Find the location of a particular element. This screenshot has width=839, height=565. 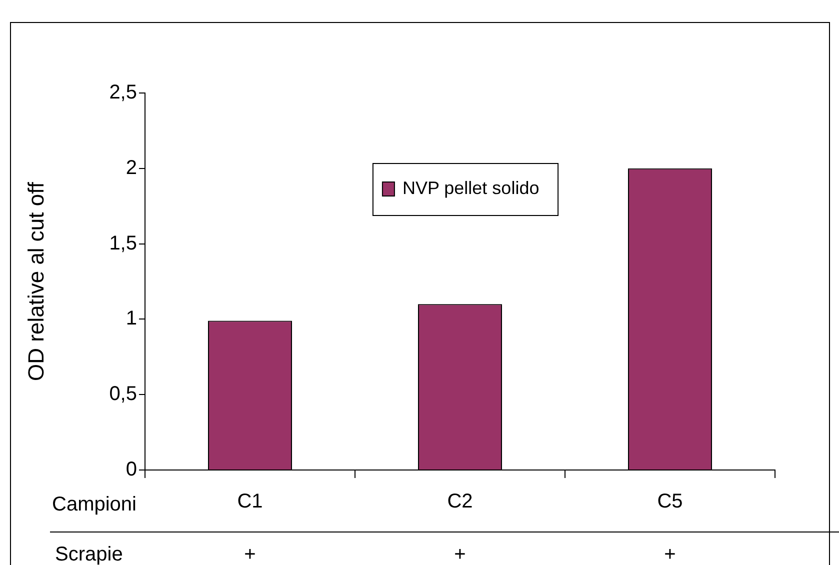

y-tick-label: 0 is located at coordinates (131, 469).